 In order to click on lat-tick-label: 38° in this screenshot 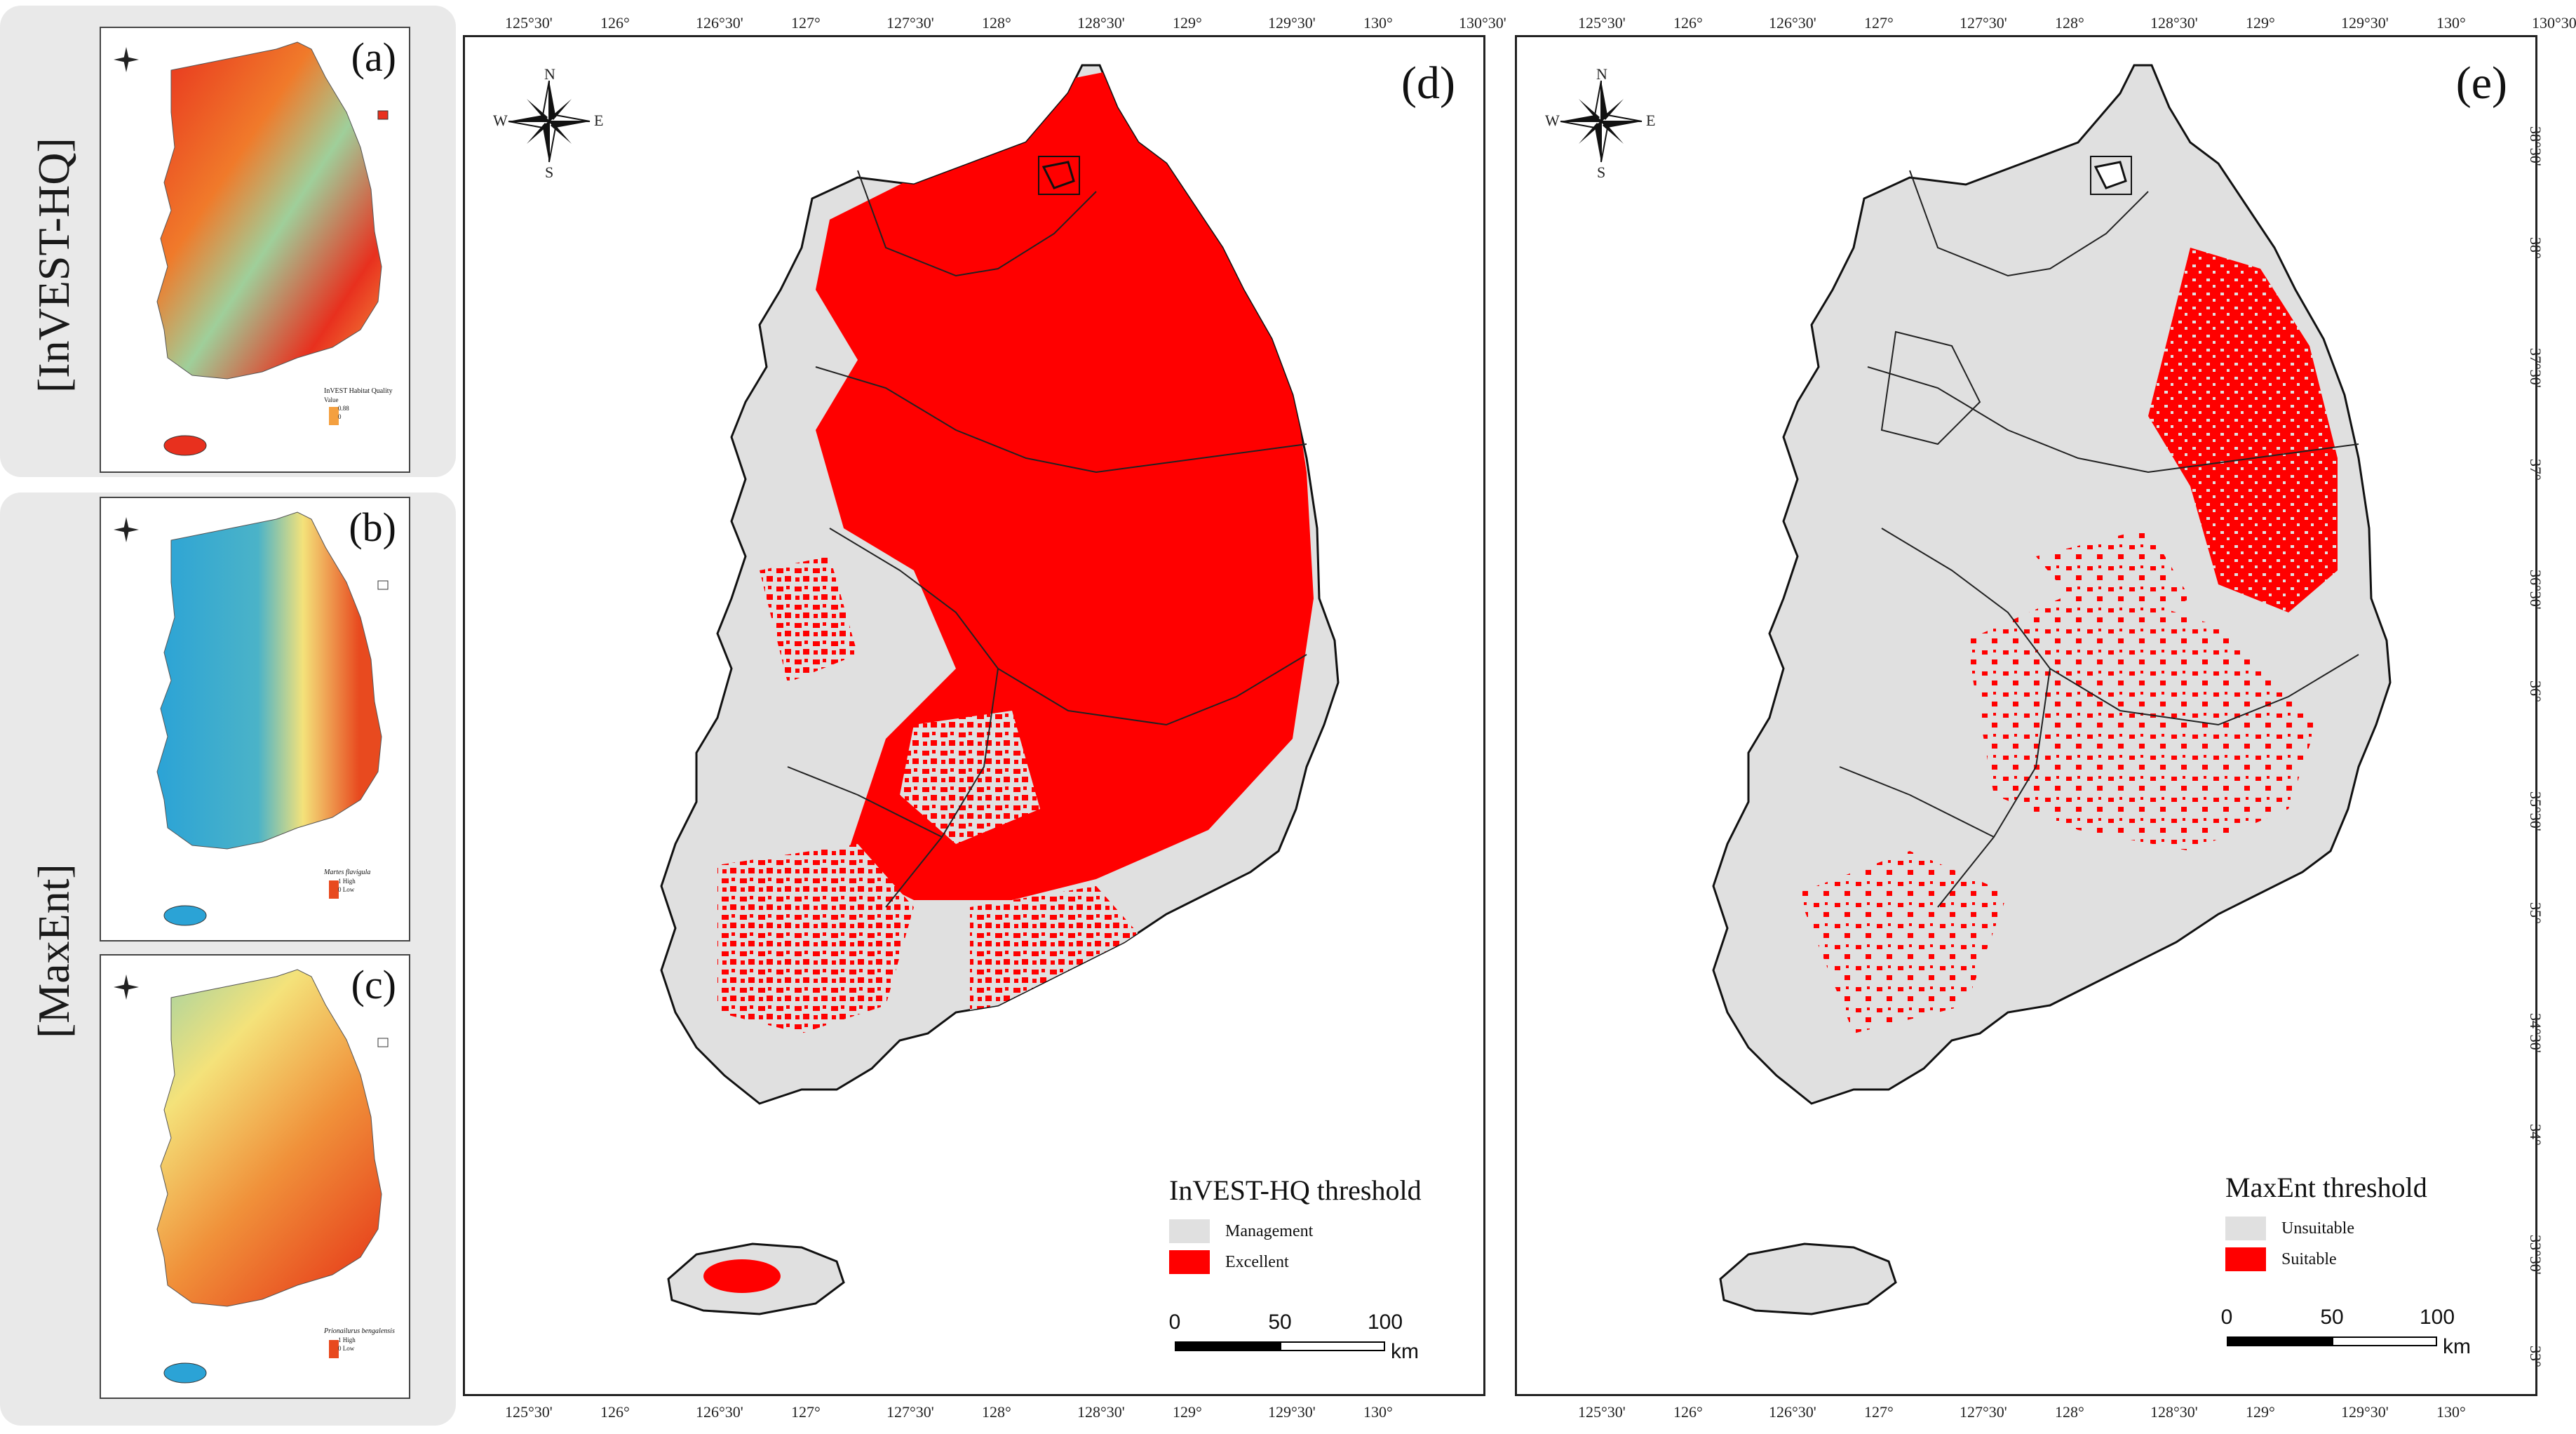, I will do `click(2535, 248)`.